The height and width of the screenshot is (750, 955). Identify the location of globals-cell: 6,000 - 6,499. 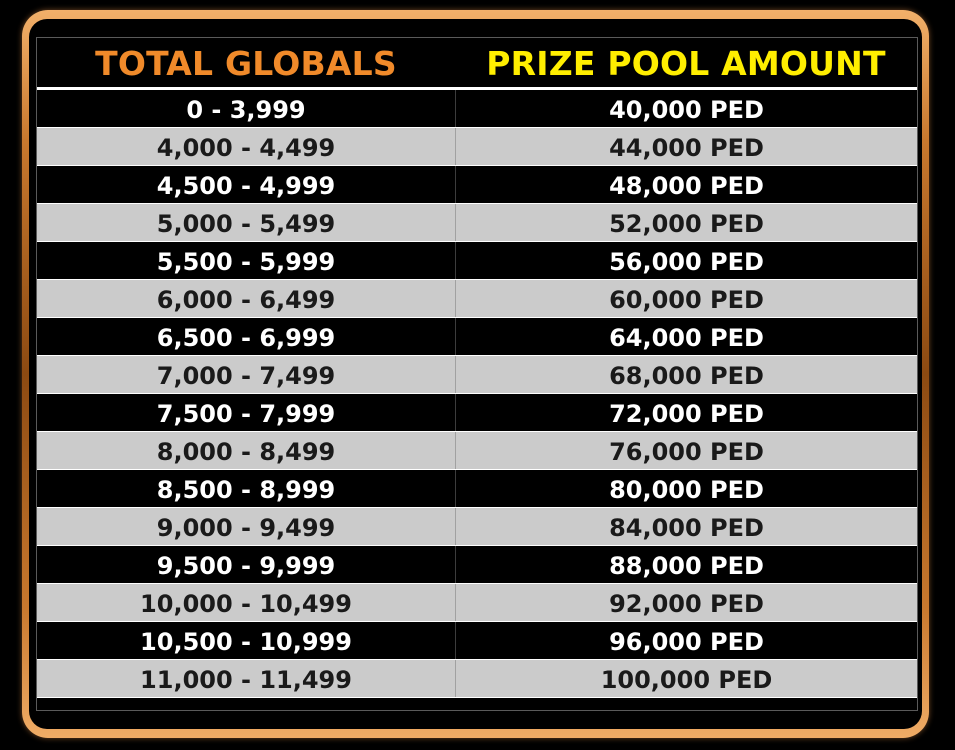
(246, 298).